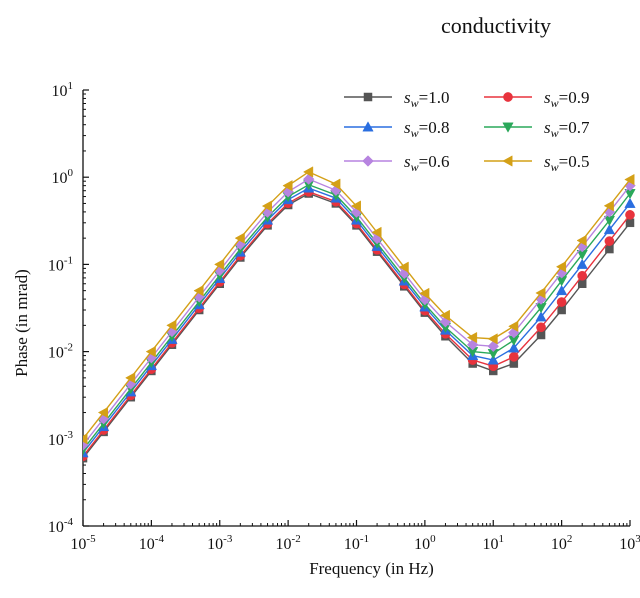  Describe the element at coordinates (562, 543) in the screenshot. I see `x-tick-label: 10²` at that location.